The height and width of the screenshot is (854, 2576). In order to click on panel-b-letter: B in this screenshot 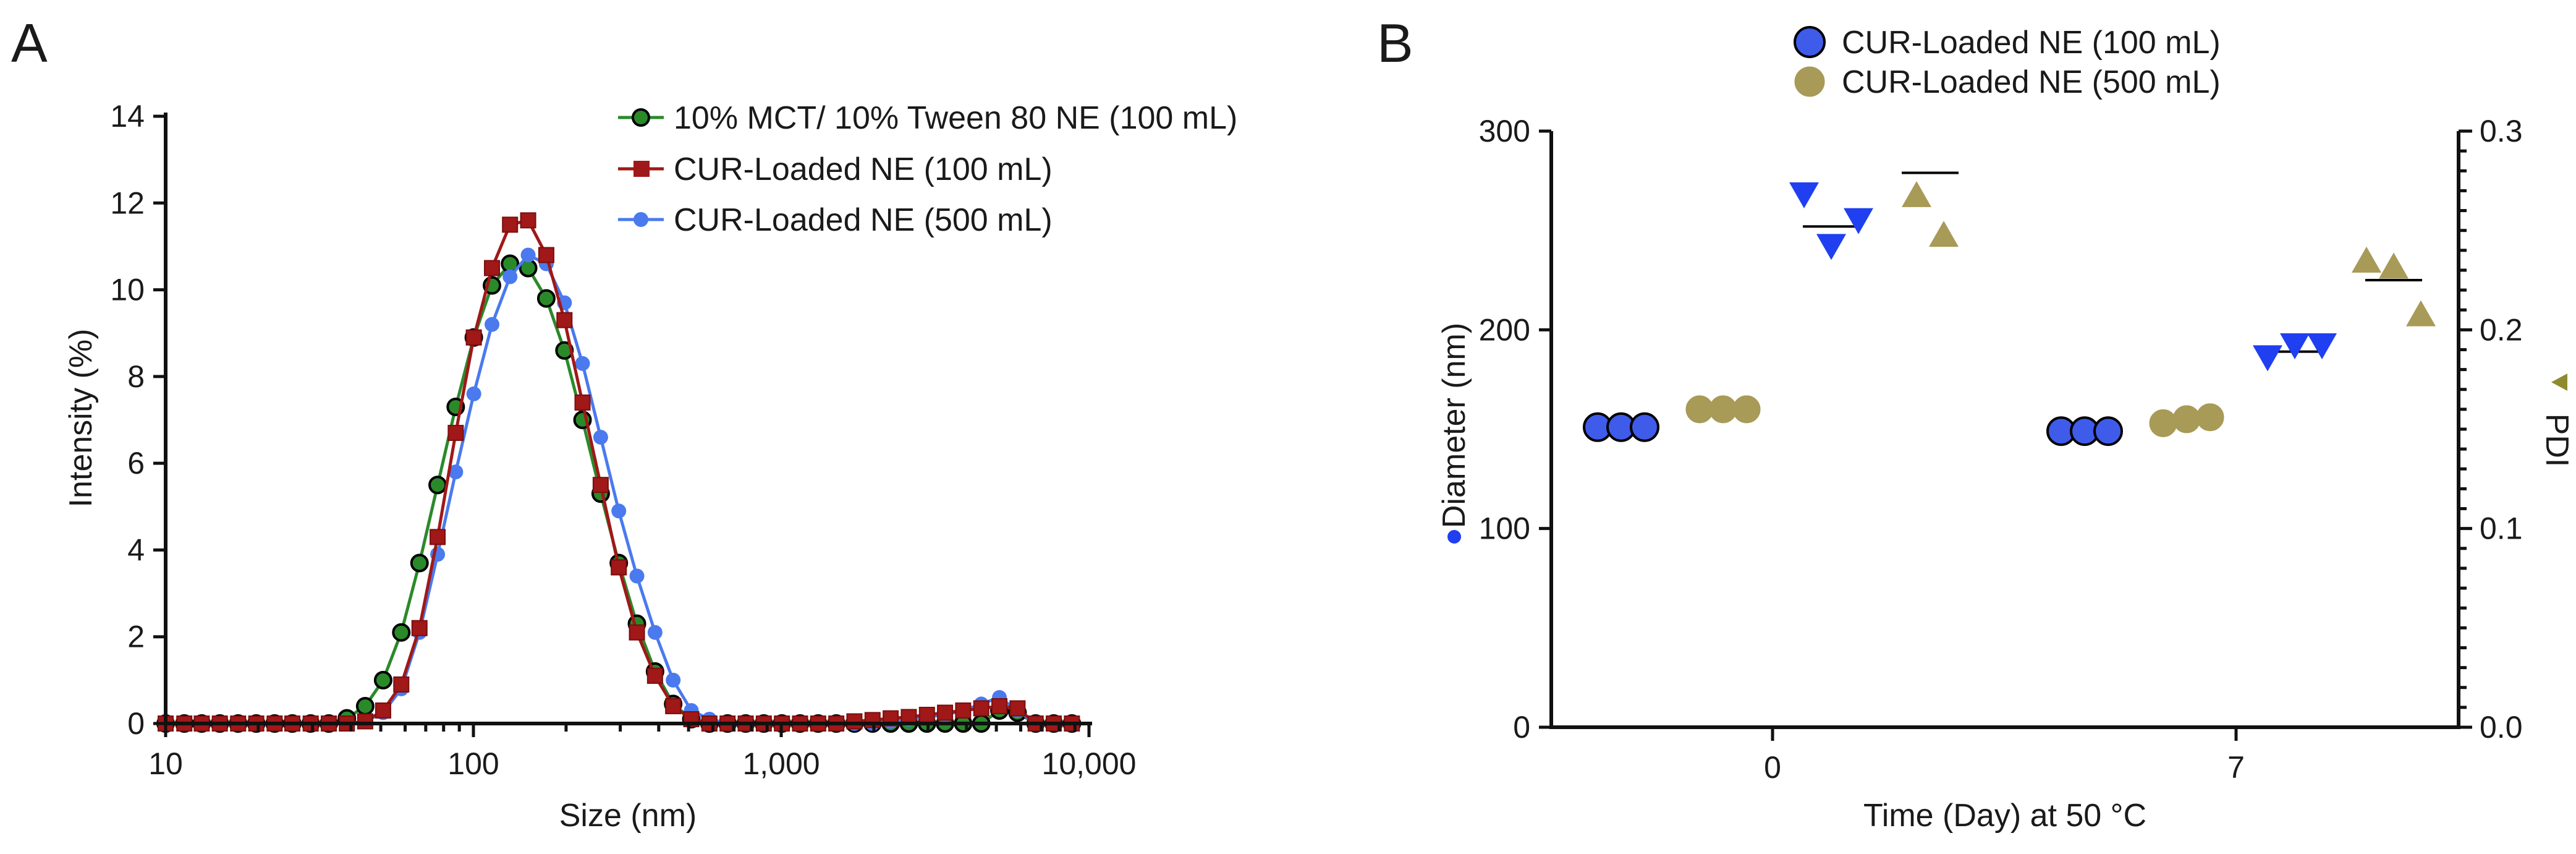, I will do `click(1395, 43)`.